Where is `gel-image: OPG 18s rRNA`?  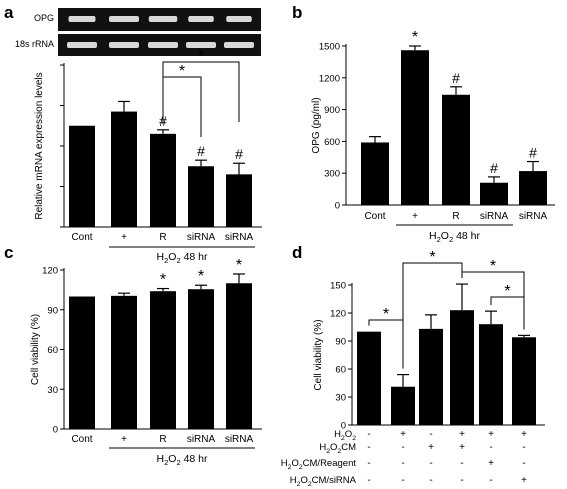
gel-image: OPG 18s rRNA is located at coordinates (138, 32).